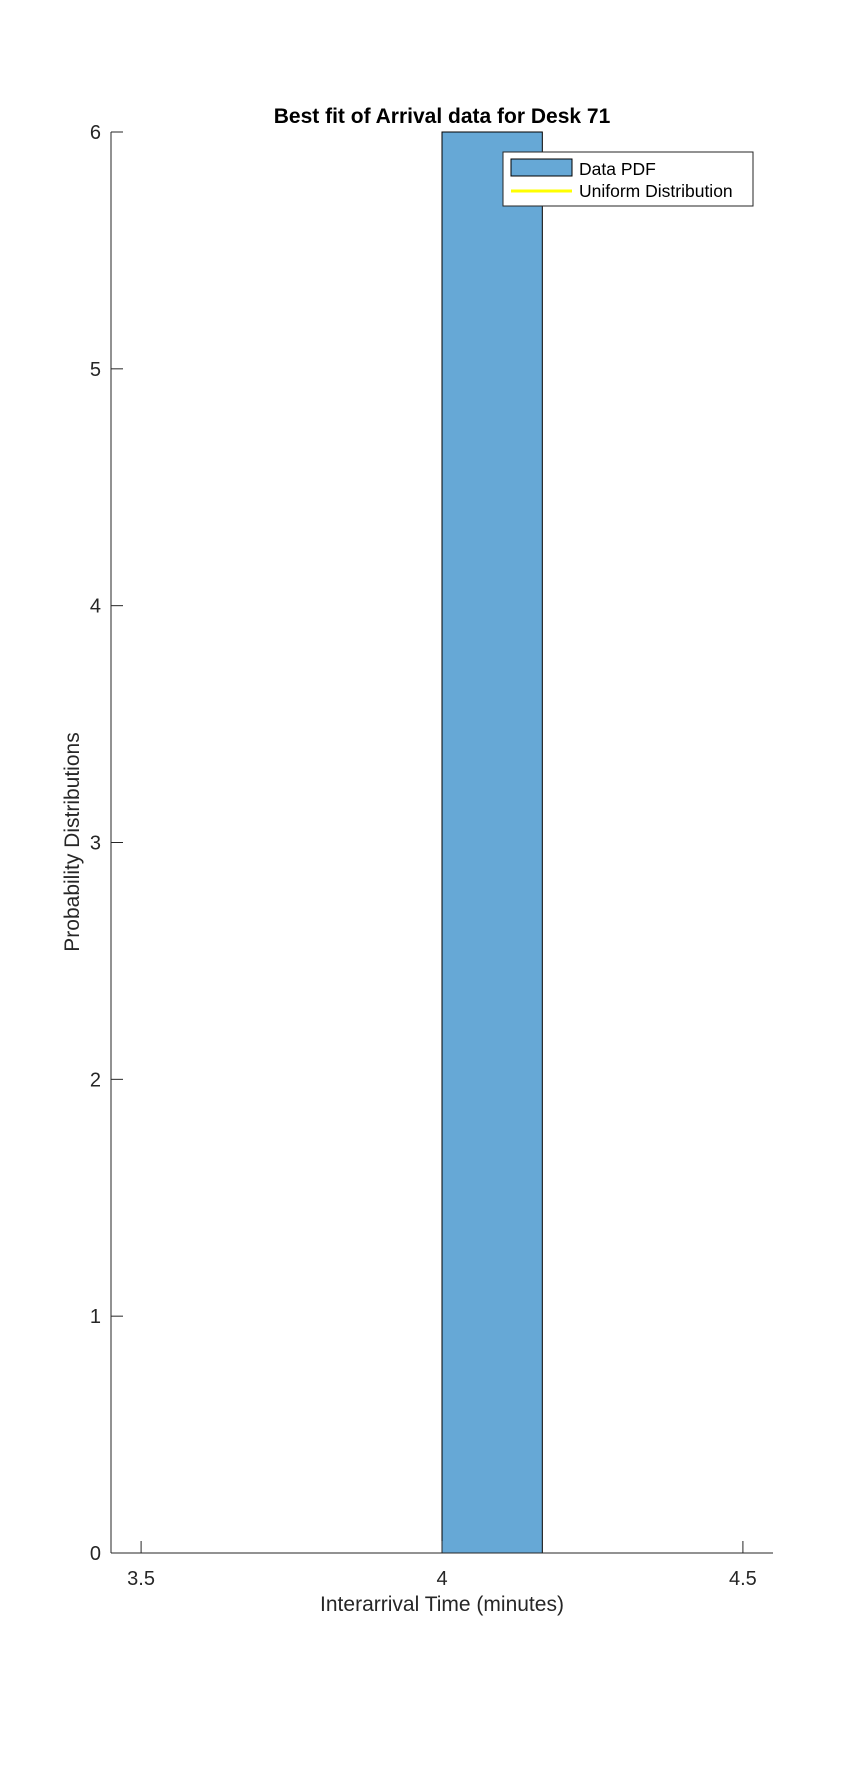 The image size is (865, 1769). What do you see at coordinates (95, 133) in the screenshot?
I see `y-tick-label: 6` at bounding box center [95, 133].